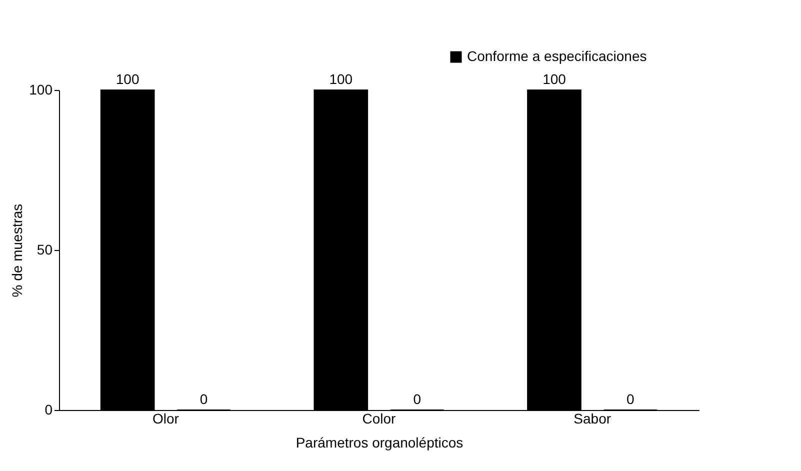  I want to click on y-tick-label: 50, so click(44, 250).